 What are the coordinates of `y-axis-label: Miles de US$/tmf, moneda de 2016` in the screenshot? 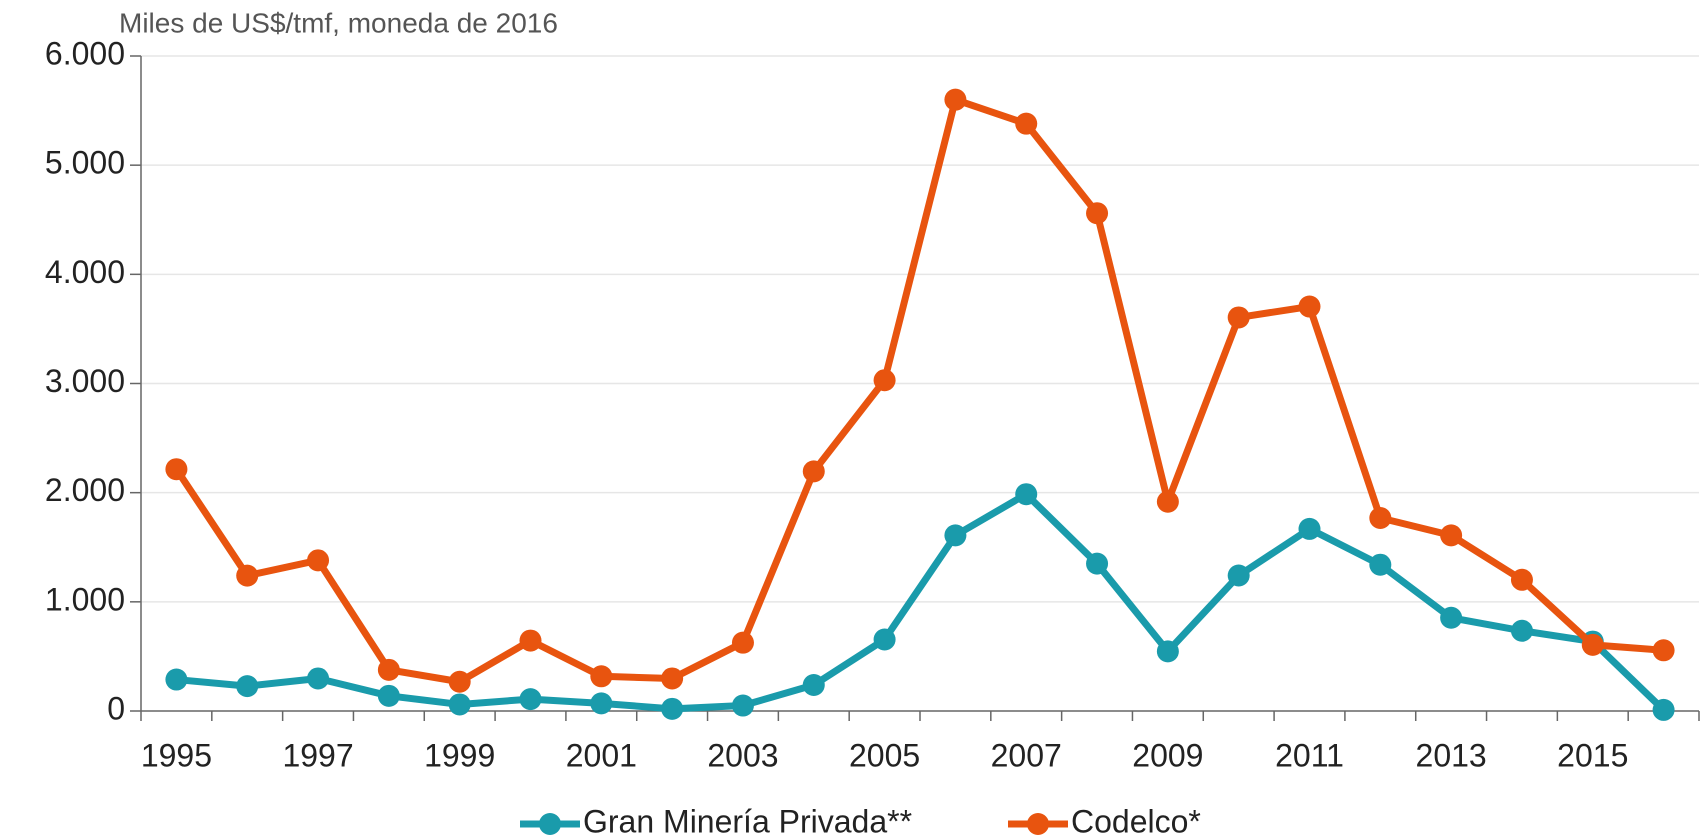 It's located at (338, 22).